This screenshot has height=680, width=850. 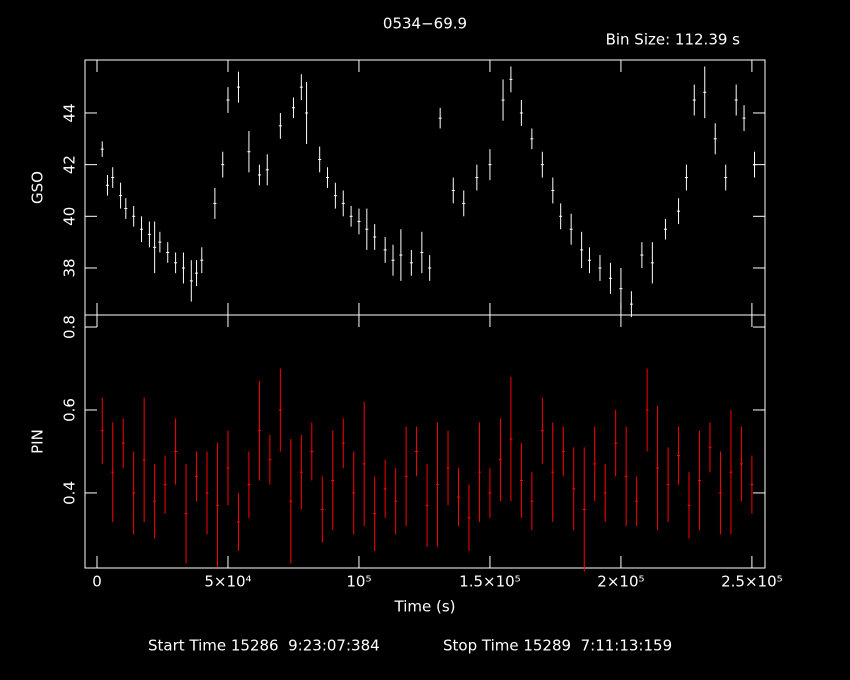 What do you see at coordinates (38, 187) in the screenshot?
I see `y-axis-label: GSO` at bounding box center [38, 187].